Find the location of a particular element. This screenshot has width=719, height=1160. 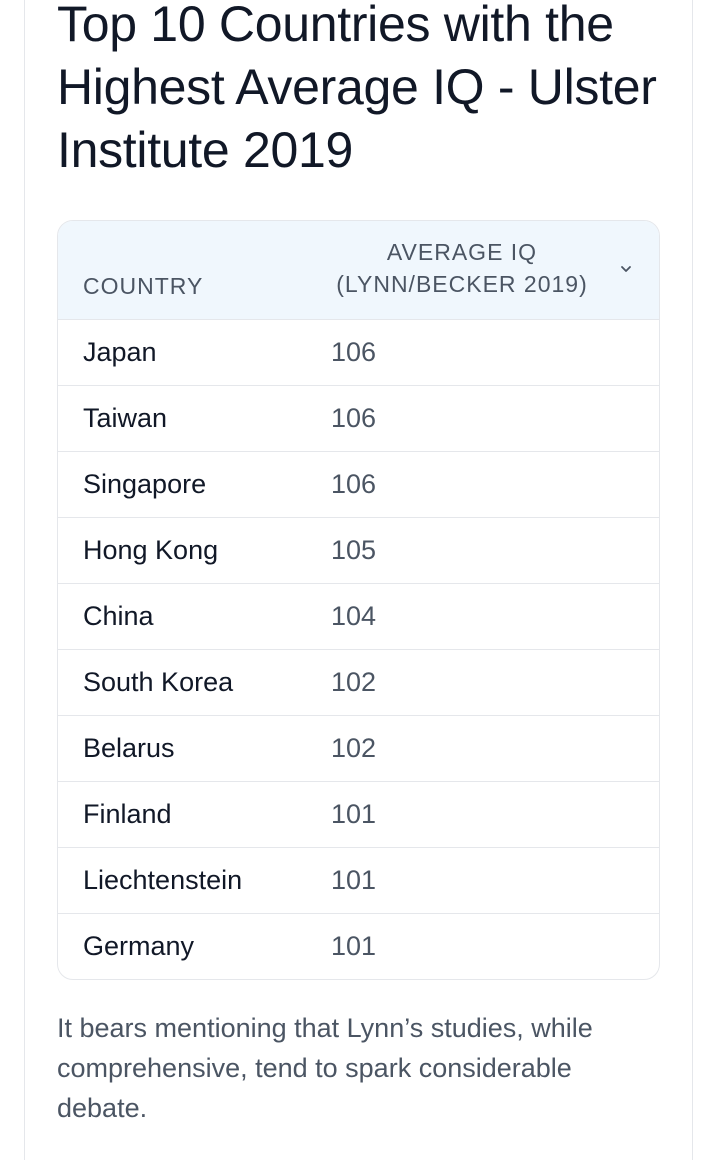

table-row: China 104 is located at coordinates (358, 616).